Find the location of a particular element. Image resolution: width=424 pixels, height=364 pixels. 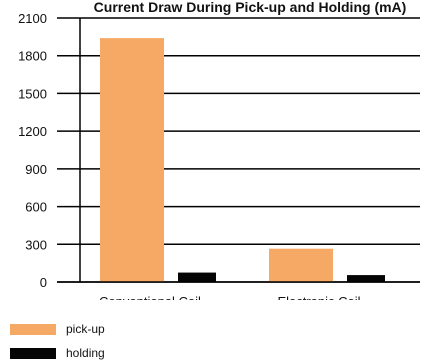

x-category-labels: Conventional Coil Electronic Coil is located at coordinates (230, 297).